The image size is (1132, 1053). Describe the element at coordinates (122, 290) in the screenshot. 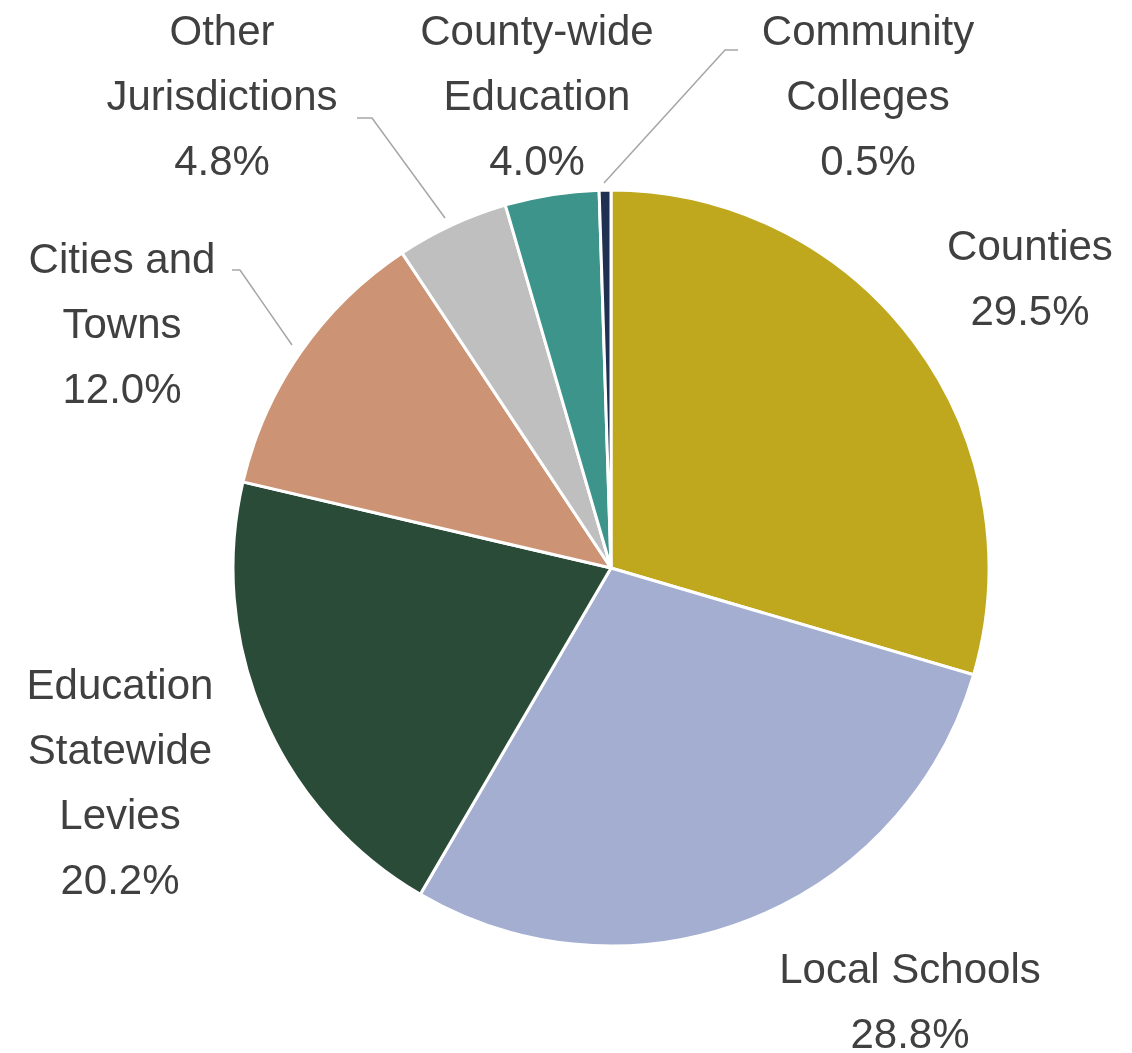

I see `slice-label: Cities and Towns` at that location.